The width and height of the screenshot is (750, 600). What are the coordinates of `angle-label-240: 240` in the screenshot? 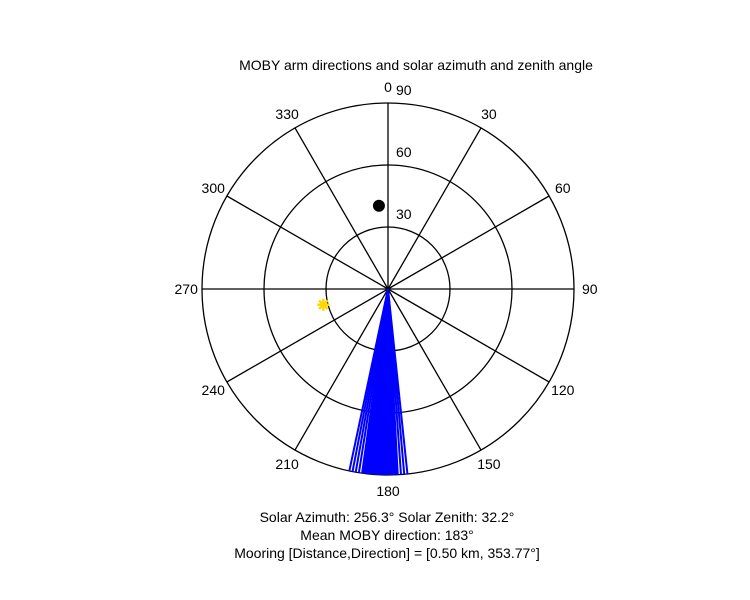 It's located at (214, 390).